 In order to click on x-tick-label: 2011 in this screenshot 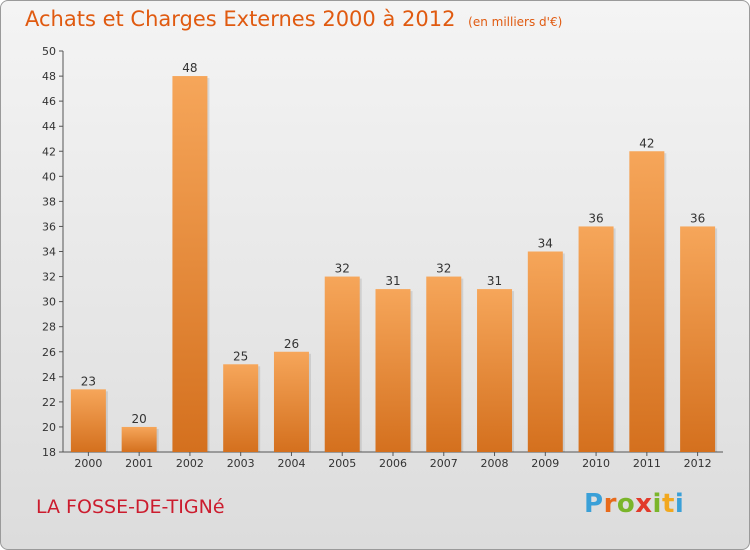, I will do `click(647, 463)`.